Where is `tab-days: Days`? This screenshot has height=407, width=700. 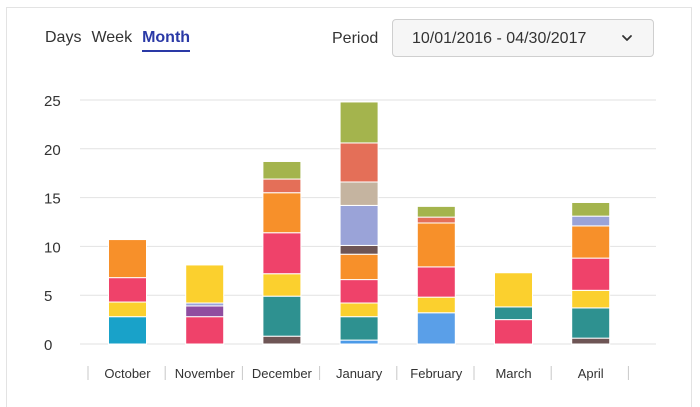
tab-days: Days is located at coordinates (63, 37).